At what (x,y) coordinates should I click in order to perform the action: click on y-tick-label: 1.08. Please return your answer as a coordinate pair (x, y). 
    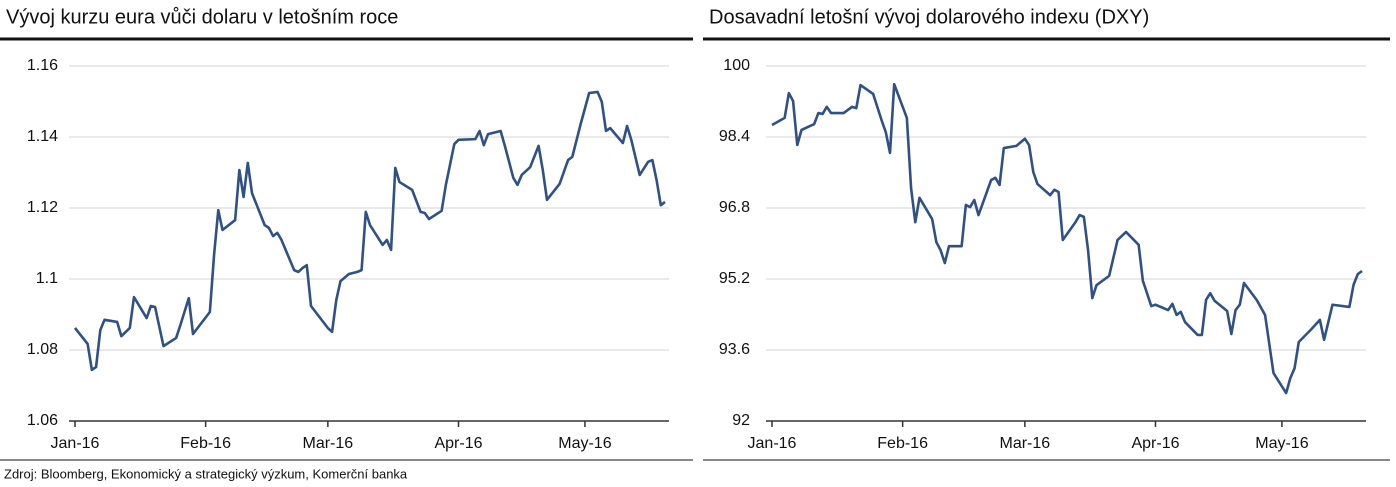
    Looking at the image, I should click on (42, 349).